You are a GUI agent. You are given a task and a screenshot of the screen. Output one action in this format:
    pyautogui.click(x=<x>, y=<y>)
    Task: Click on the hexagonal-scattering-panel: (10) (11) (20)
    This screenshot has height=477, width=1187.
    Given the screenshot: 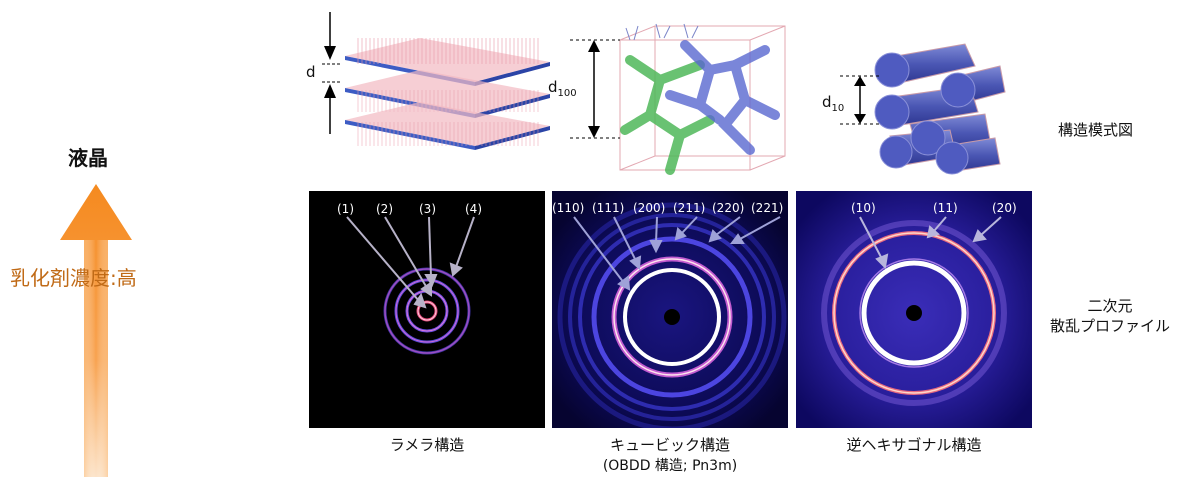 What is the action you would take?
    pyautogui.click(x=914, y=309)
    